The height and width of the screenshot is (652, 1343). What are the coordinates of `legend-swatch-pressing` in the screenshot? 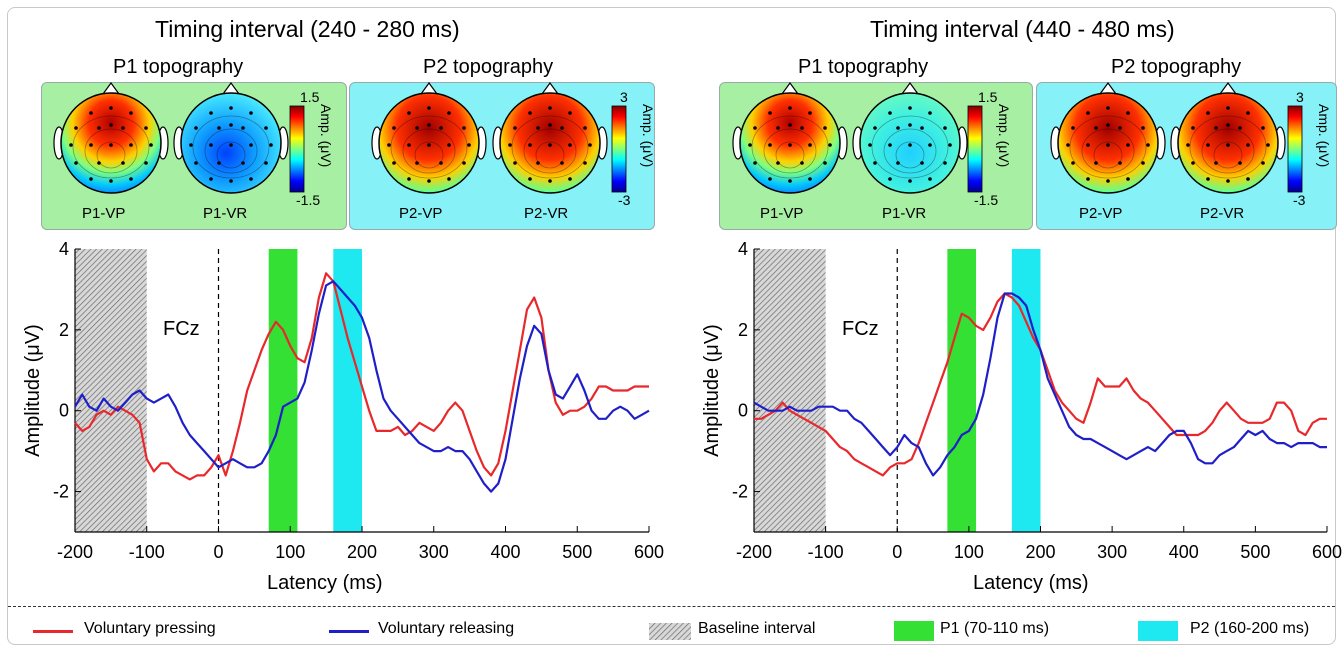 It's located at (53, 631).